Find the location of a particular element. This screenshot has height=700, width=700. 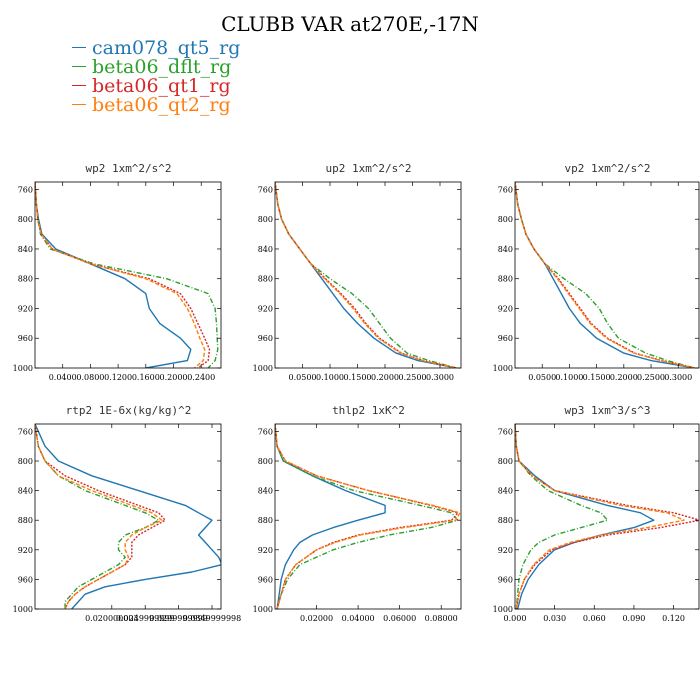

x-tick-label: 0.04000 is located at coordinates (358, 618).